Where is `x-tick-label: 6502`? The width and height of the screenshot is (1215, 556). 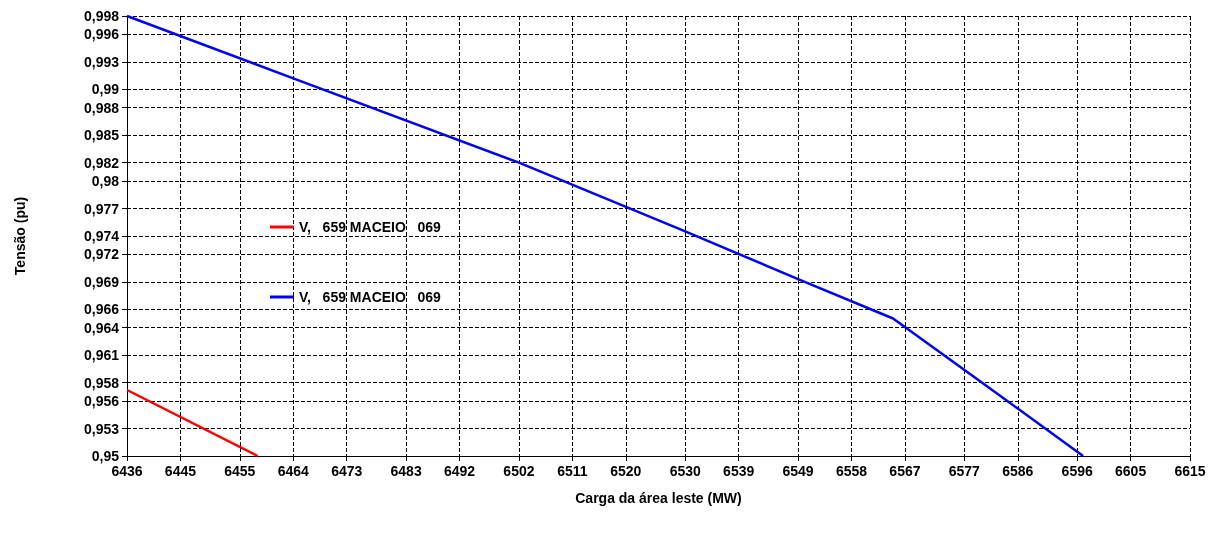
x-tick-label: 6502 is located at coordinates (519, 471).